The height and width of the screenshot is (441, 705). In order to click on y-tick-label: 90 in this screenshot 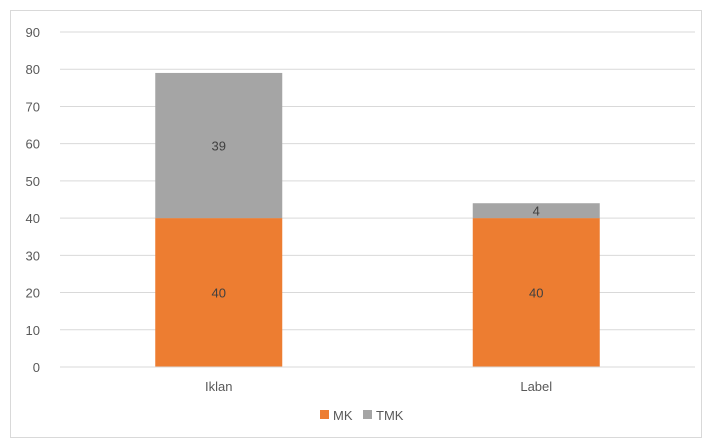, I will do `click(33, 32)`.